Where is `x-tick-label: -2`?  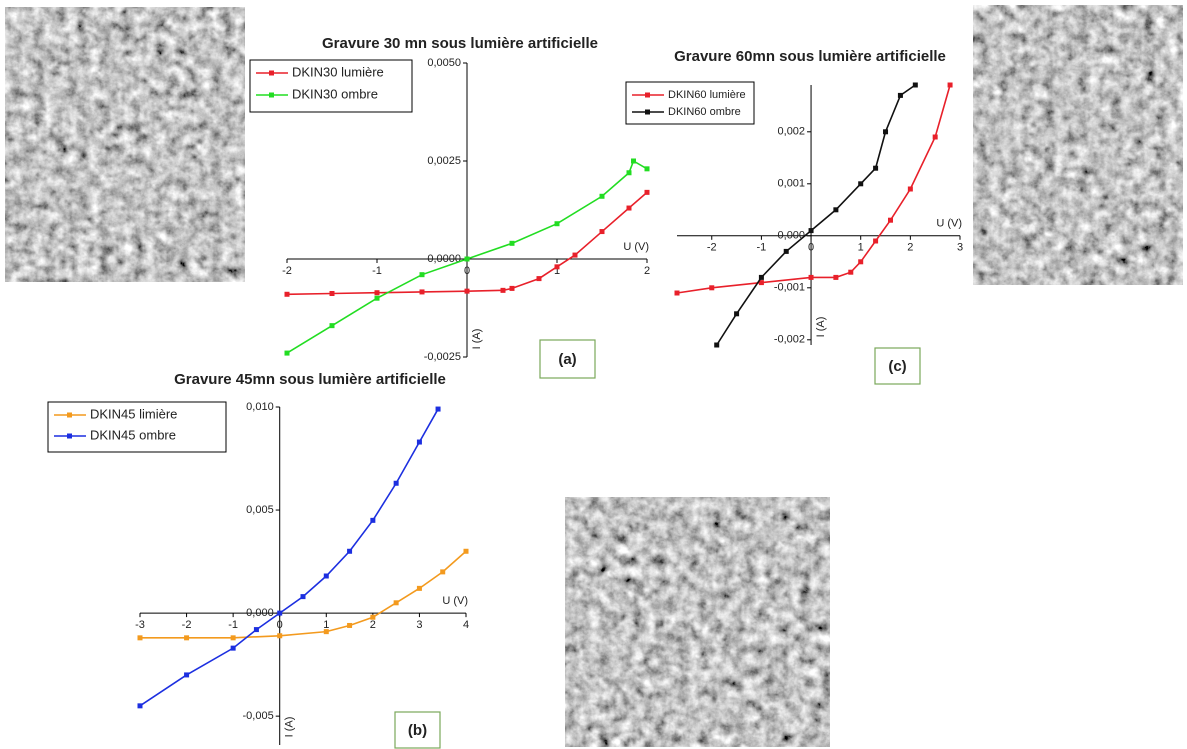 x-tick-label: -2 is located at coordinates (287, 271).